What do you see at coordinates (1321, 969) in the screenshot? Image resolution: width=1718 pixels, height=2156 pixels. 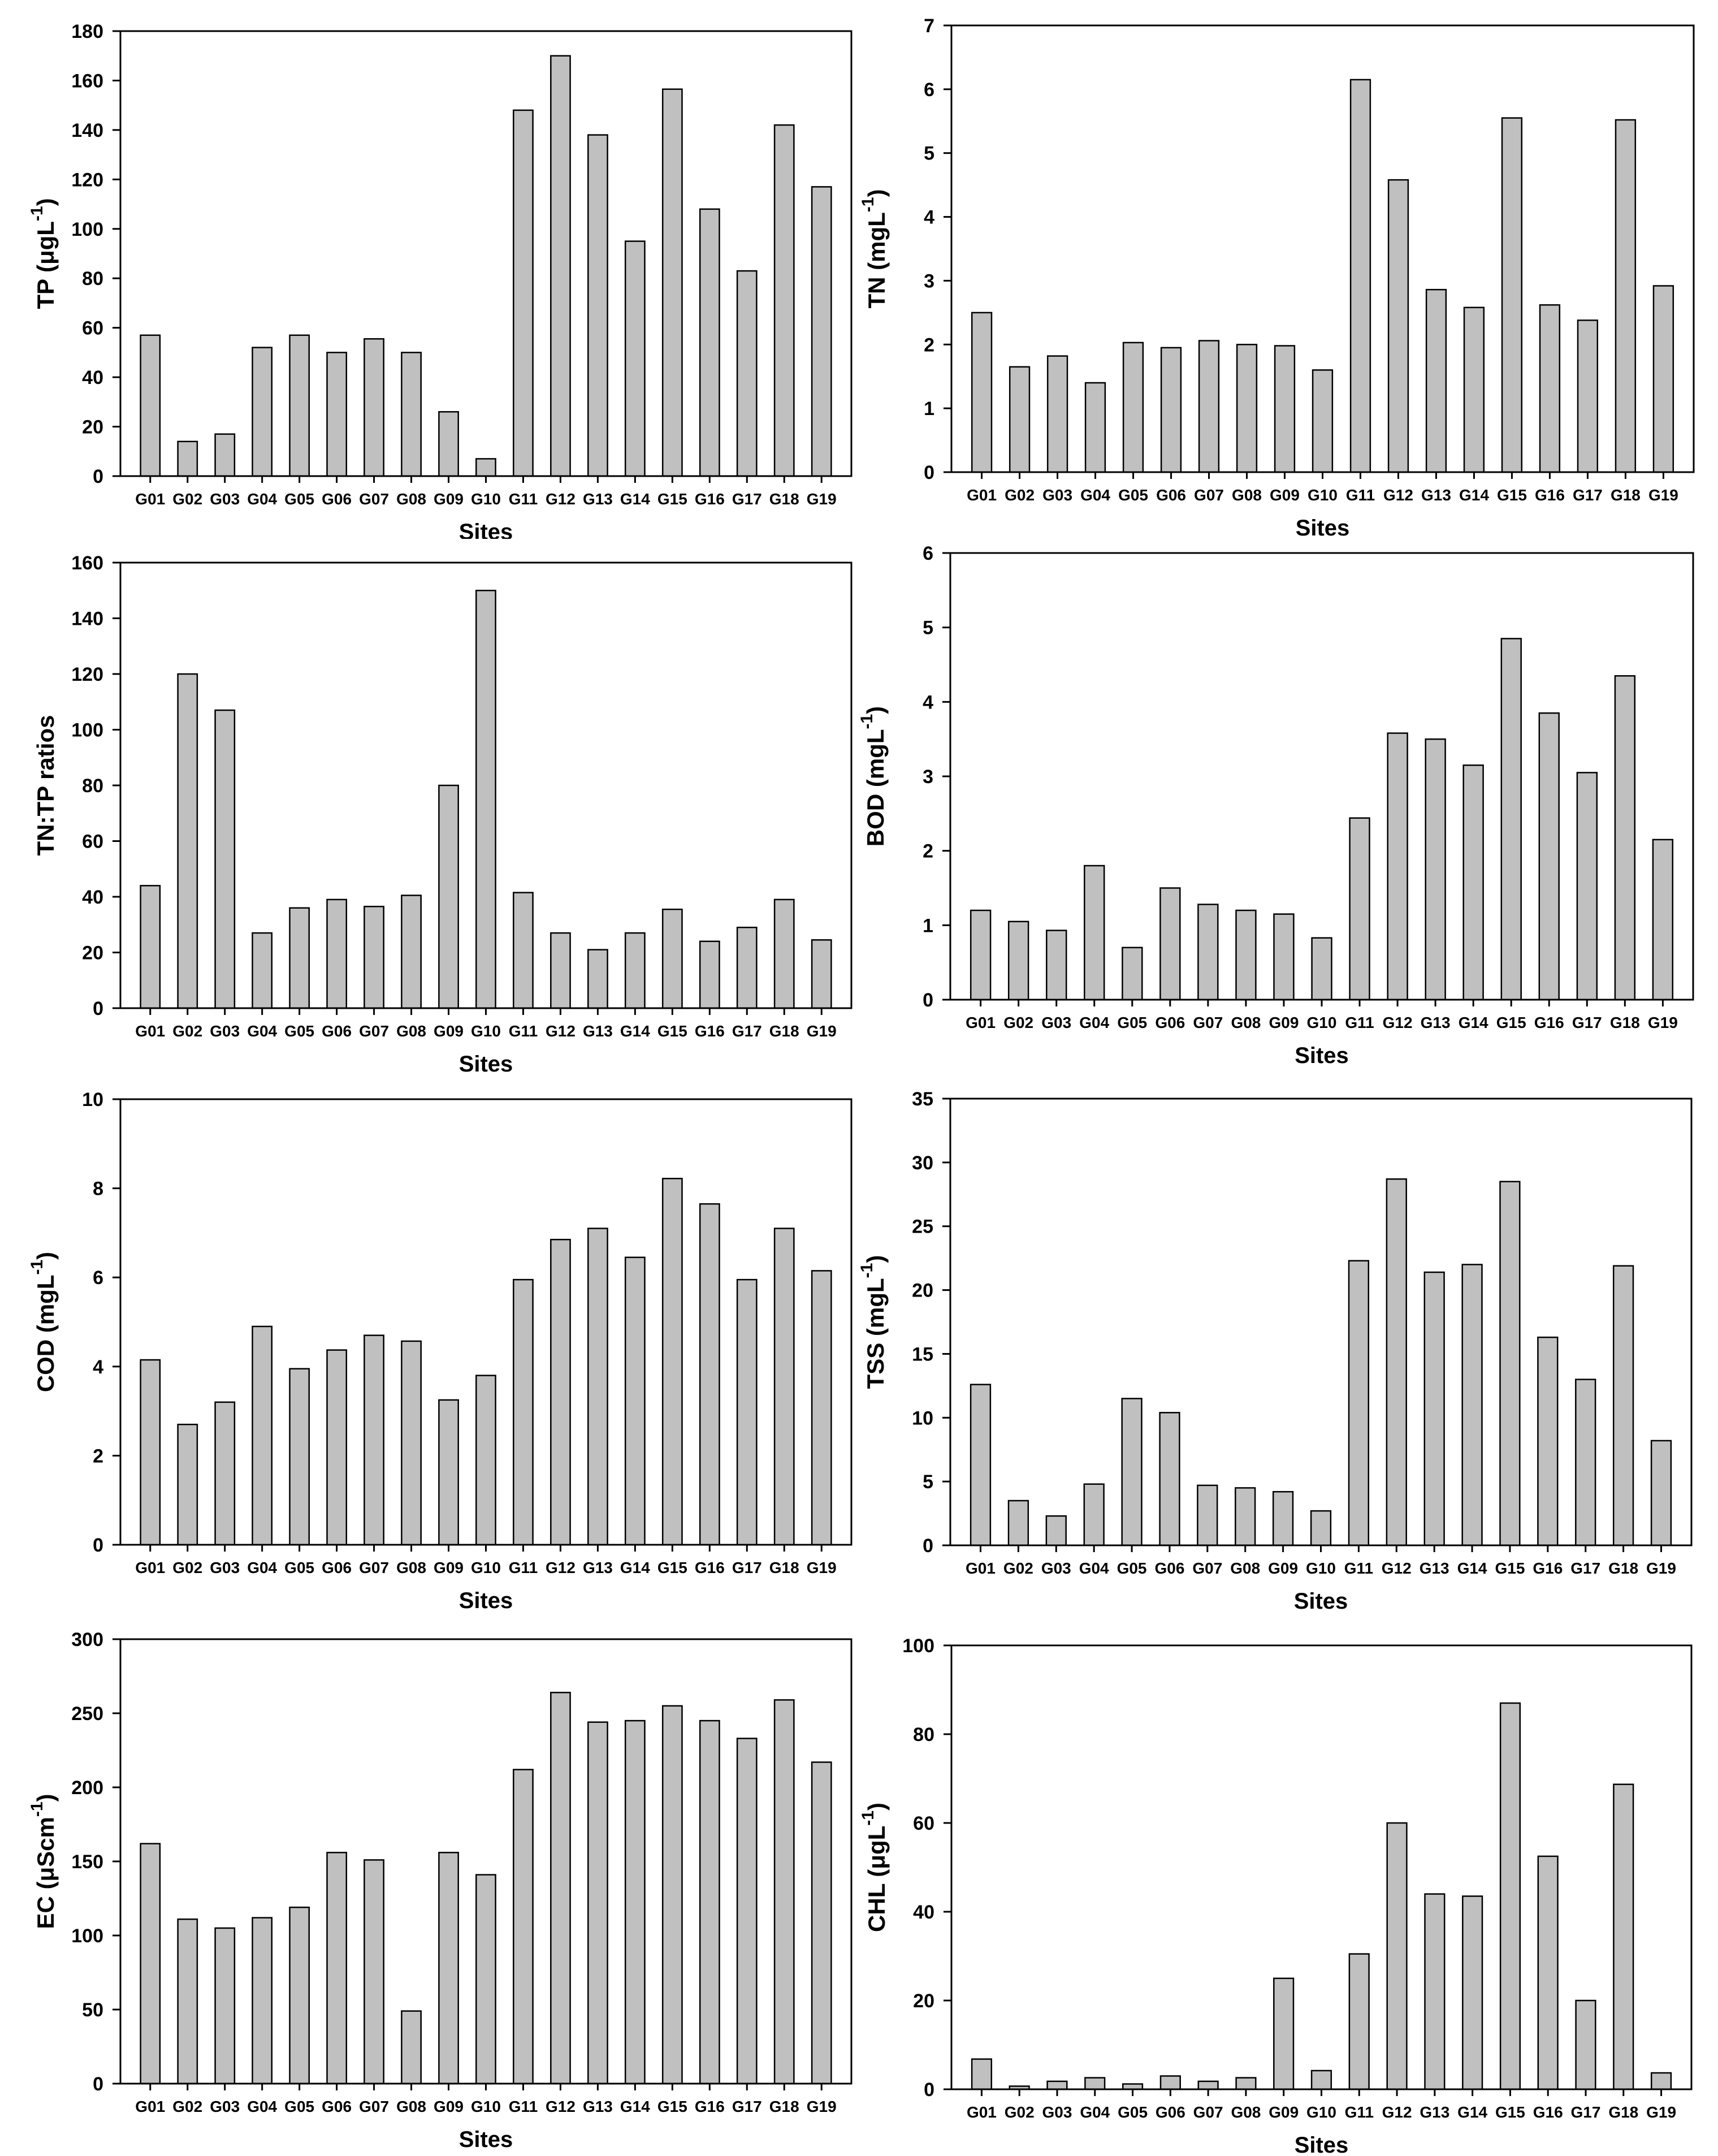 I see `bar-bod-g10` at bounding box center [1321, 969].